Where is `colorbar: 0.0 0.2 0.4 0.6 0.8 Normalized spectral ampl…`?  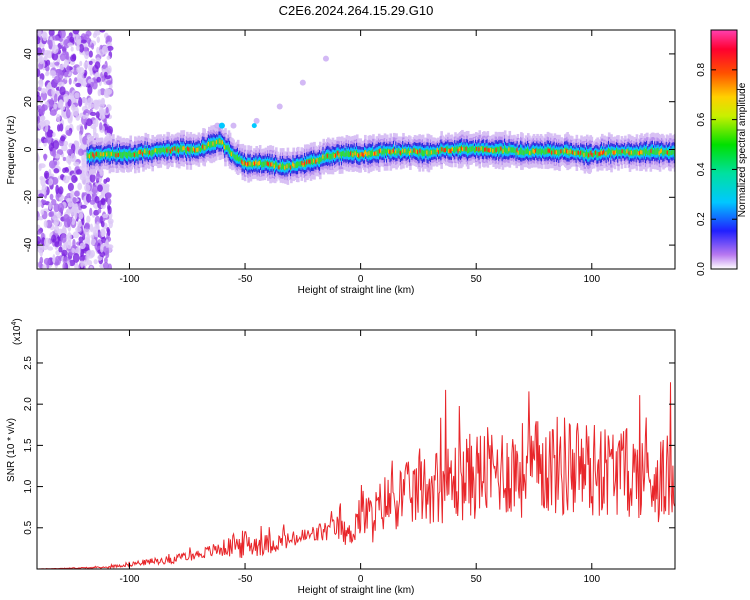 colorbar: 0.0 0.2 0.4 0.6 0.8 Normalized spectral ampl… is located at coordinates (722, 152).